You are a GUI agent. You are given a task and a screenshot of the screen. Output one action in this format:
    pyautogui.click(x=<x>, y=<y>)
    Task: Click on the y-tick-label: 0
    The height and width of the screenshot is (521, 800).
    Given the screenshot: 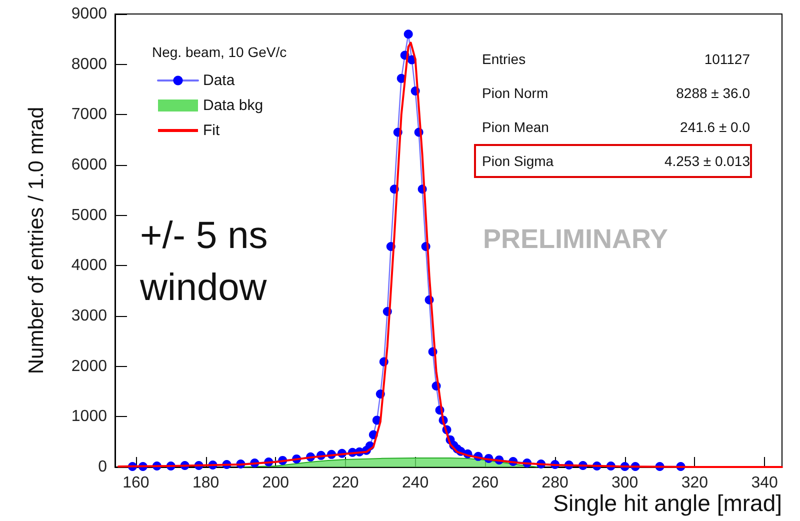 What is the action you would take?
    pyautogui.click(x=103, y=467)
    